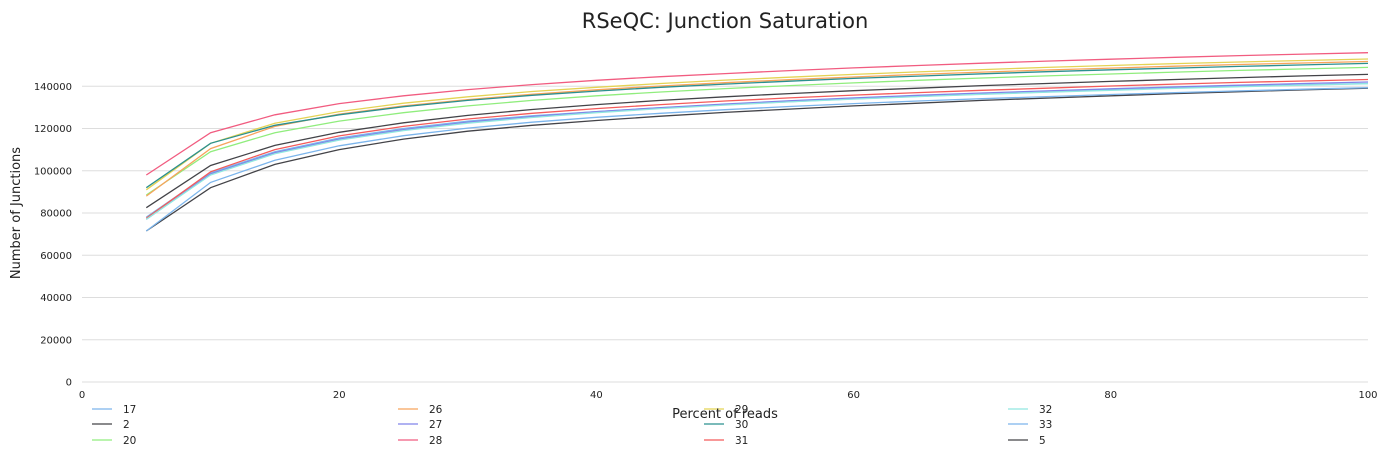 Image resolution: width=1390 pixels, height=460 pixels. I want to click on legend-item-27: 27, so click(420, 425).